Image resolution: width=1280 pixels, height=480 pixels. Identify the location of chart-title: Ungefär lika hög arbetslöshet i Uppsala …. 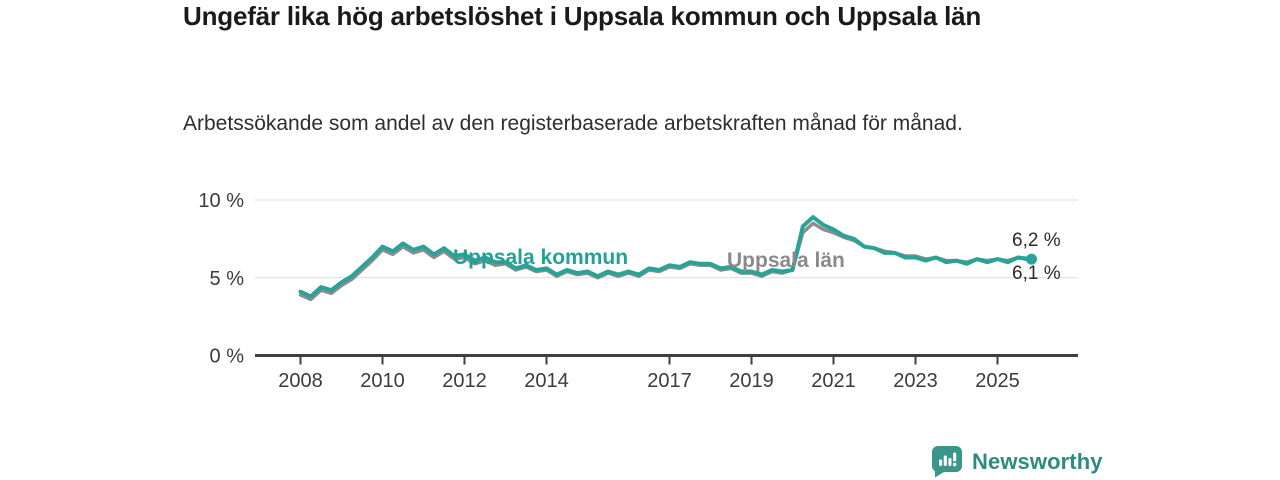
(582, 16).